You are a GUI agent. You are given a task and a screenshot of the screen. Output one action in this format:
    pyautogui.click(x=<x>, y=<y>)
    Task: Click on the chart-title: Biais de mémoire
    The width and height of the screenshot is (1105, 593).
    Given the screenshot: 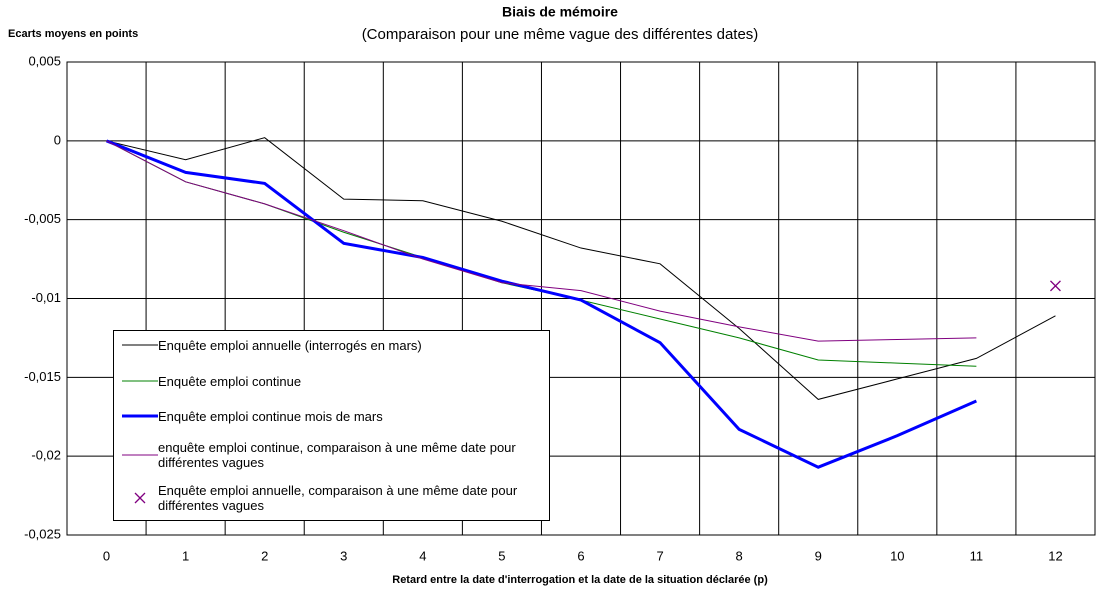 What is the action you would take?
    pyautogui.click(x=560, y=12)
    